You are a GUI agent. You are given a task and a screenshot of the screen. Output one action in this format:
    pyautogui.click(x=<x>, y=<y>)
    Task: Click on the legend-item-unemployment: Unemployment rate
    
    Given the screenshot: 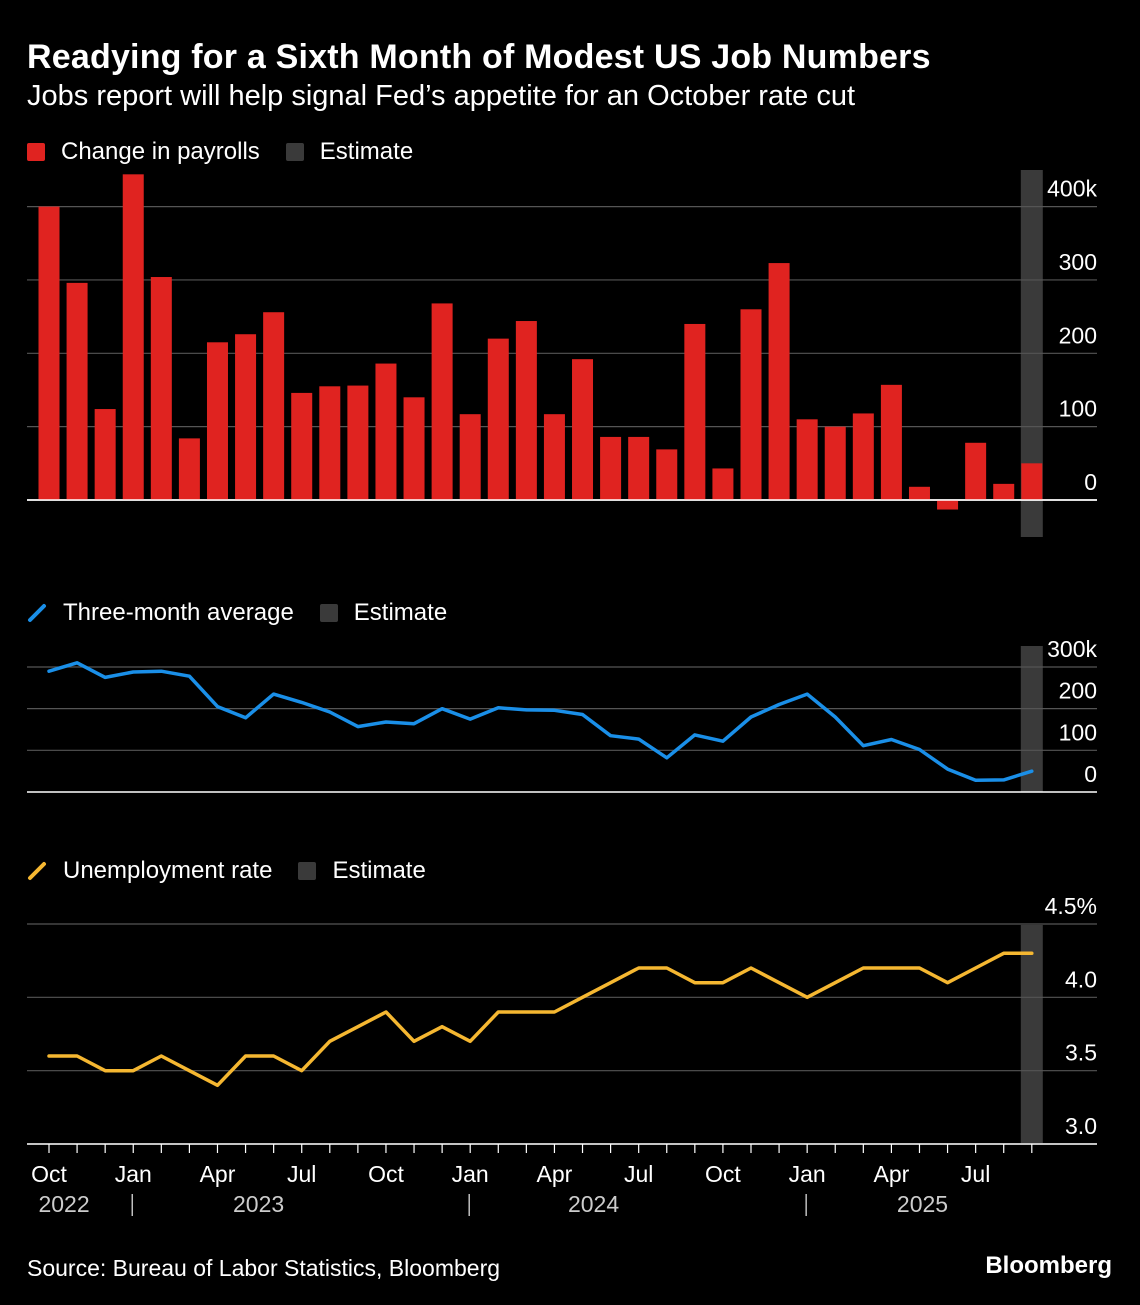 What is the action you would take?
    pyautogui.click(x=149, y=871)
    